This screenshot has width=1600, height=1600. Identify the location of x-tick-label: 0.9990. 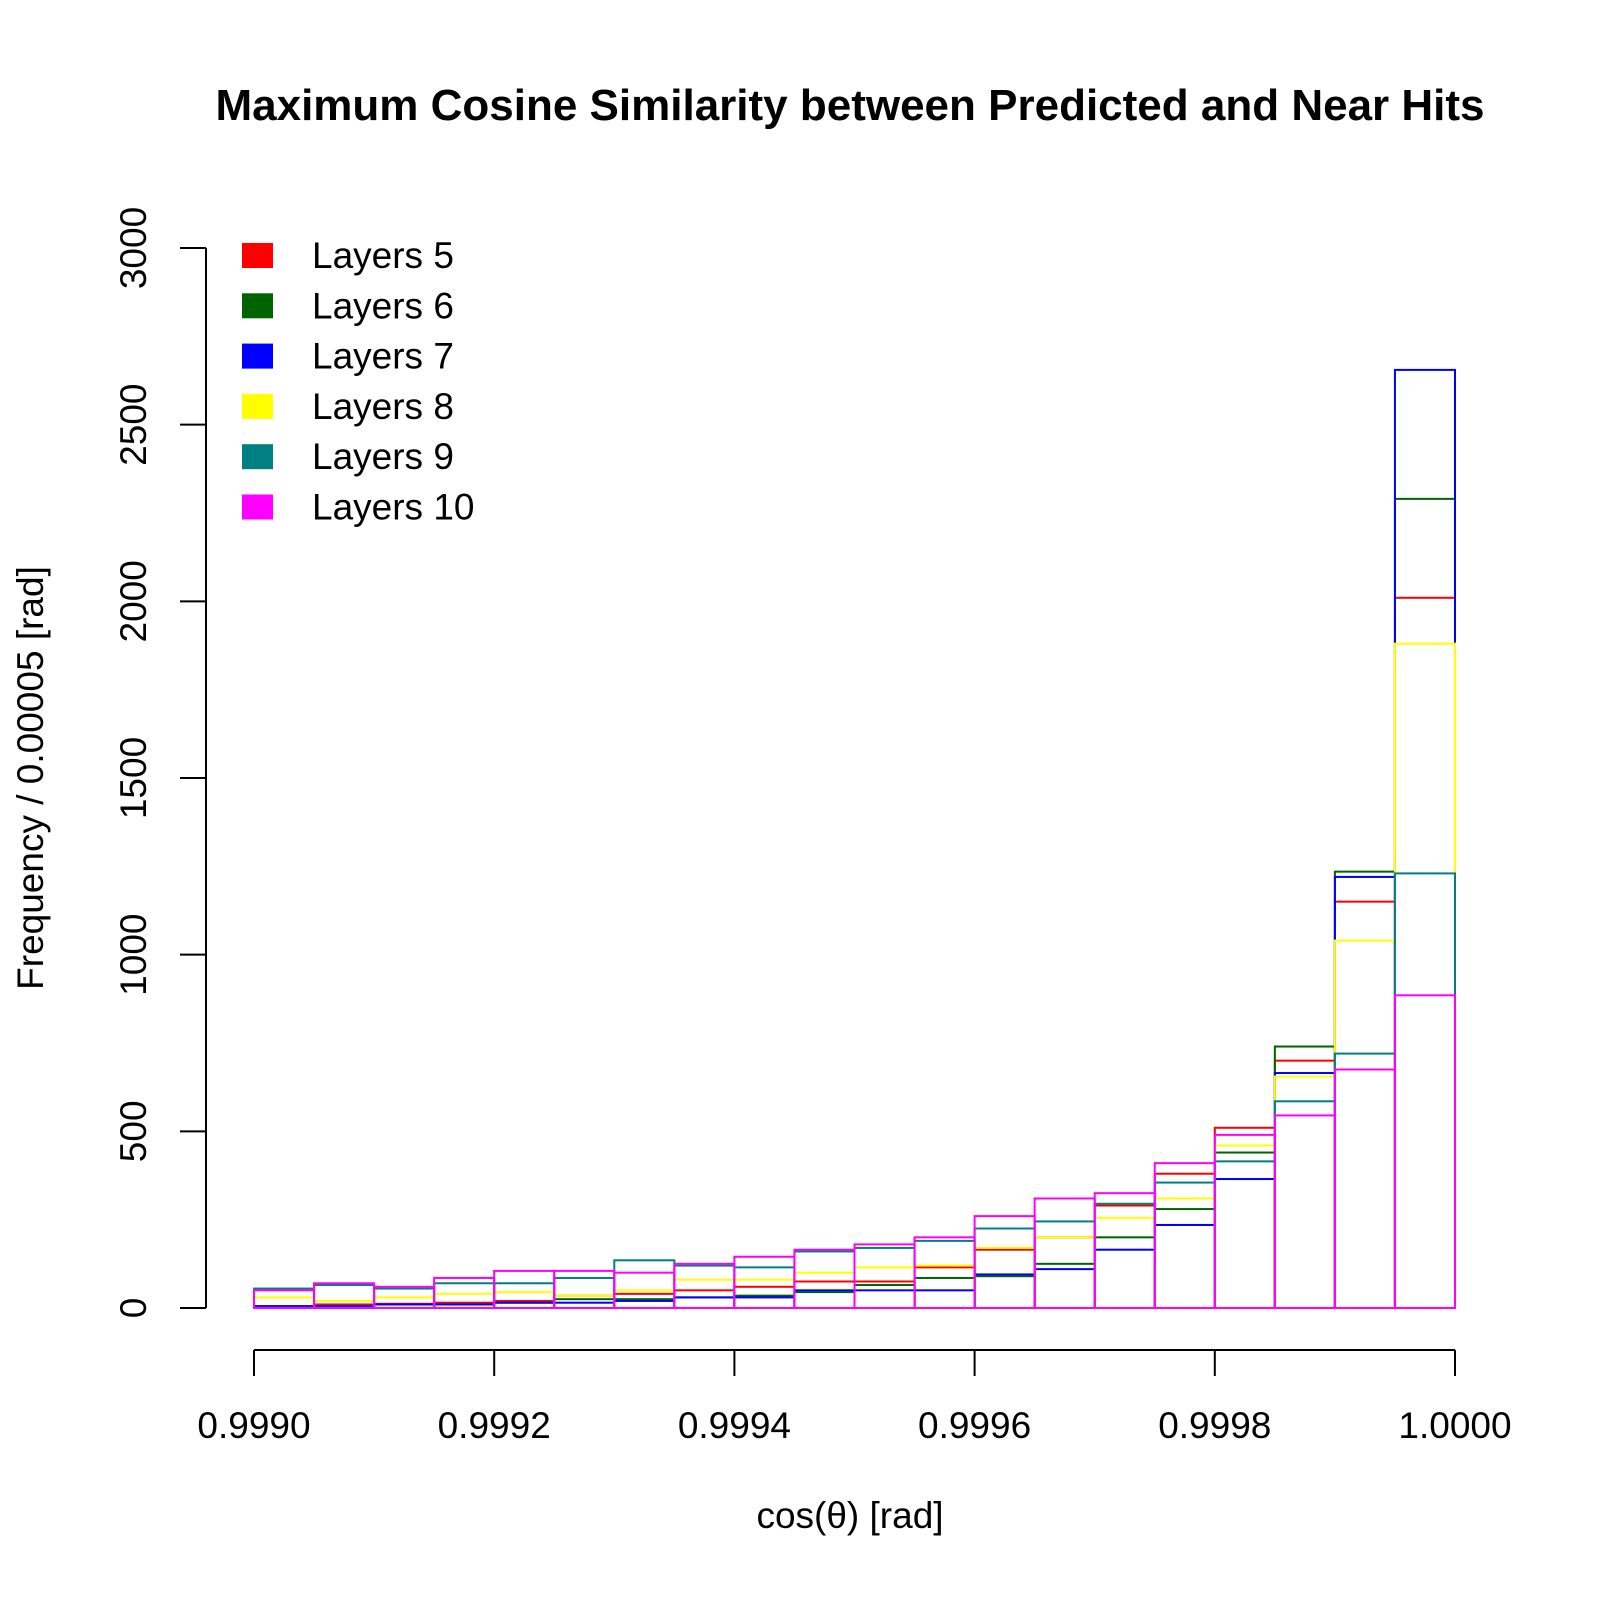
(253, 1425).